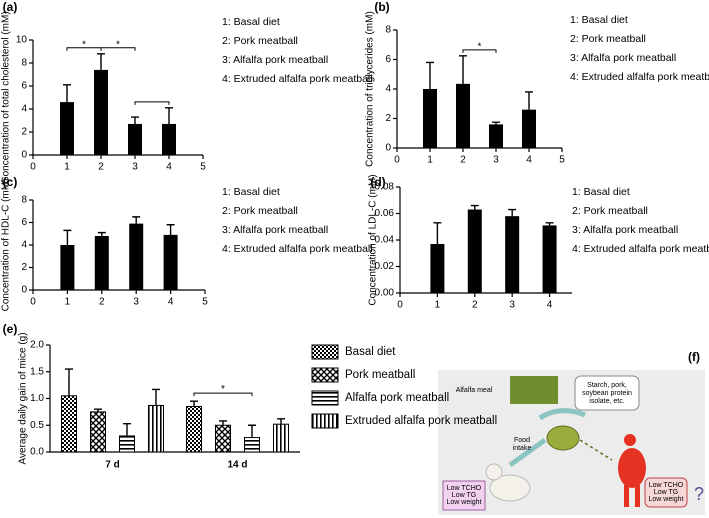 The image size is (709, 518). What do you see at coordinates (380, 375) in the screenshot?
I see `legend-label: Pork meatball` at bounding box center [380, 375].